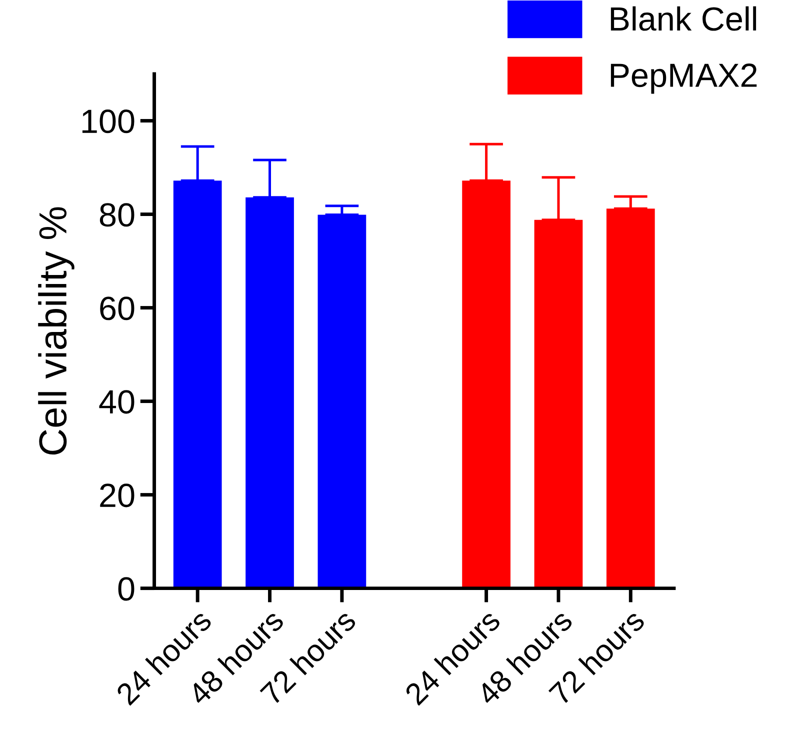  I want to click on y-tick-label: 100, so click(108, 122).